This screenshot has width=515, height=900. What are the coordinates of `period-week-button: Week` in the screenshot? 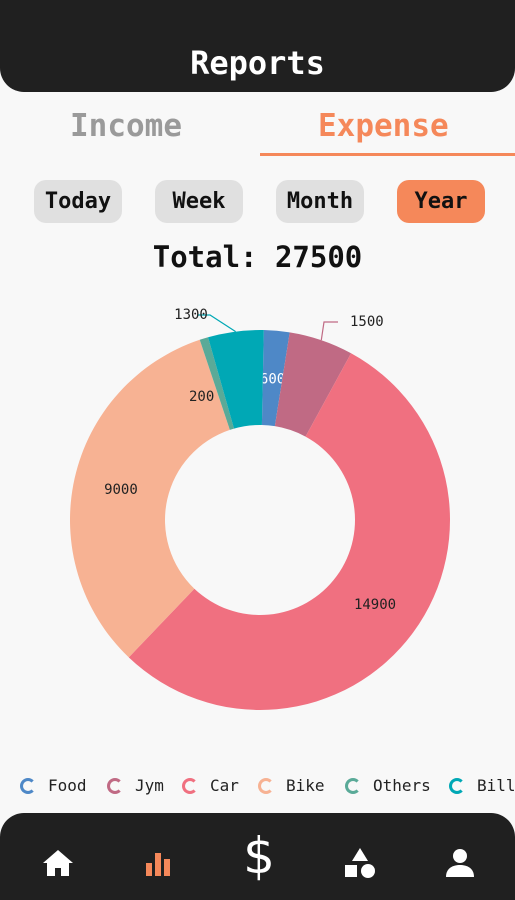 It's located at (199, 201).